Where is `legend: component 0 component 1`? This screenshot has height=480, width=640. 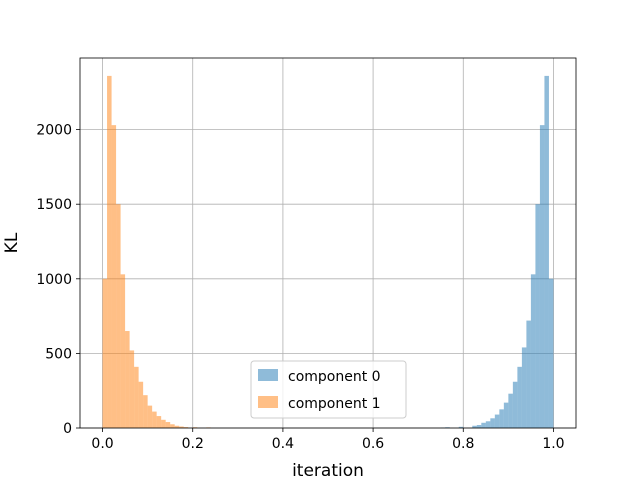
legend: component 0 component 1 is located at coordinates (328, 389).